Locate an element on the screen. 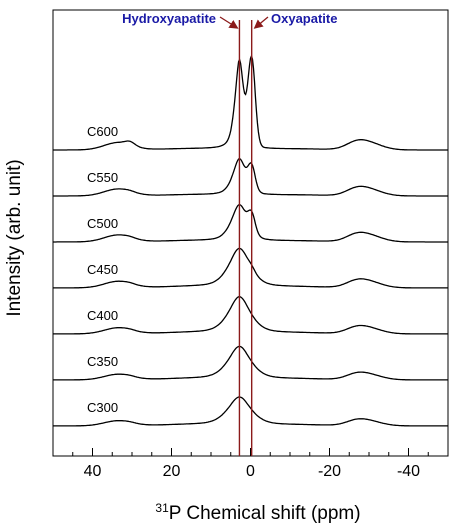 Image resolution: width=454 pixels, height=527 pixels. annotation-arrow-hydroxyapatite is located at coordinates (229, 22).